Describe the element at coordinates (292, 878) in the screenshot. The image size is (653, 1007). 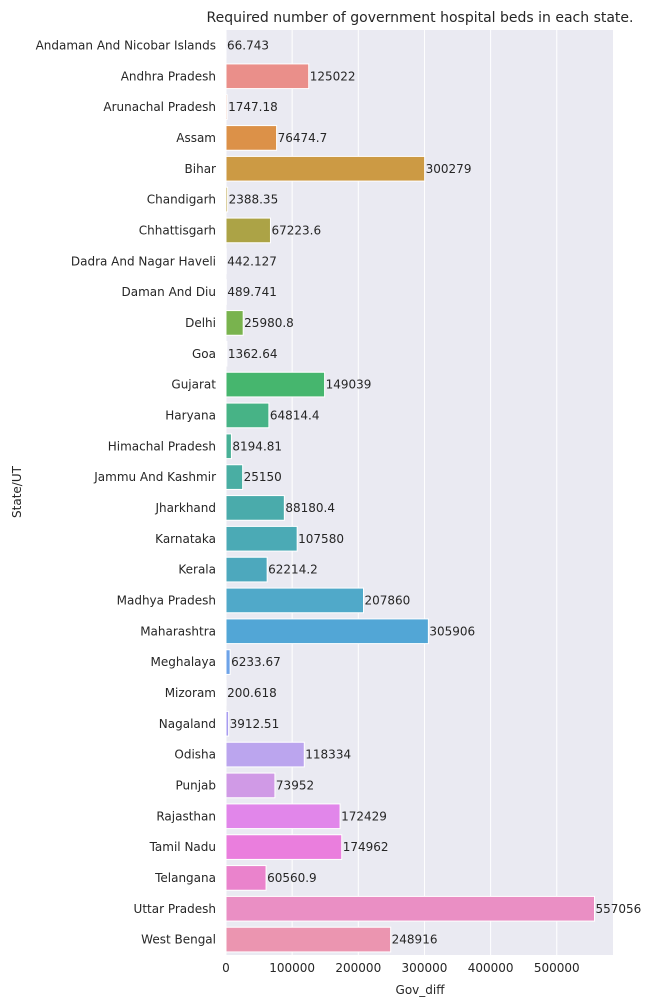
I see `value-label: 60560.9` at that location.